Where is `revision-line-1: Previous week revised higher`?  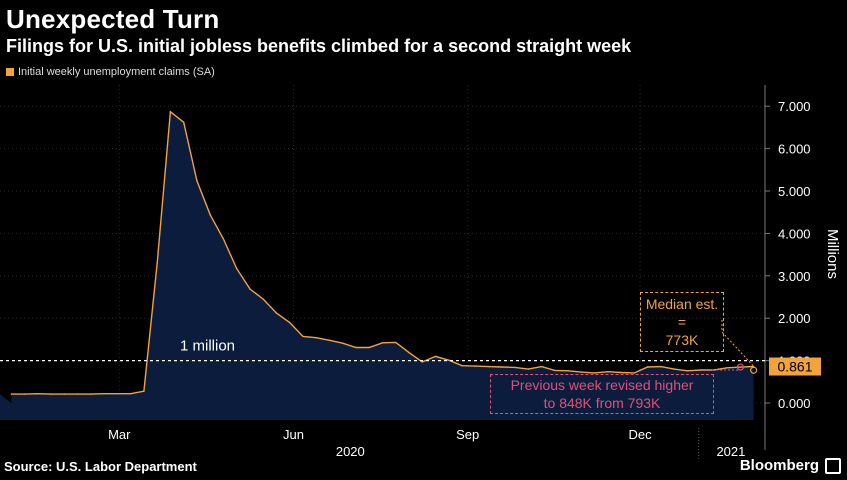 revision-line-1: Previous week revised higher is located at coordinates (602, 385).